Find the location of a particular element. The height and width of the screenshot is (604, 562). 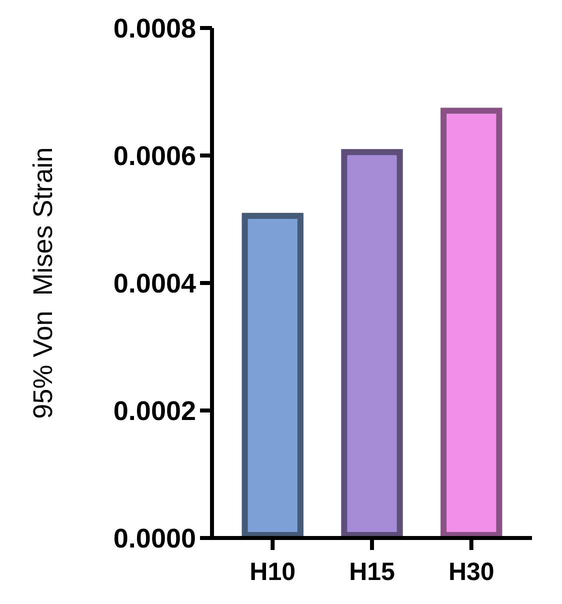

y-tick-label: 0.0000 is located at coordinates (154, 538).